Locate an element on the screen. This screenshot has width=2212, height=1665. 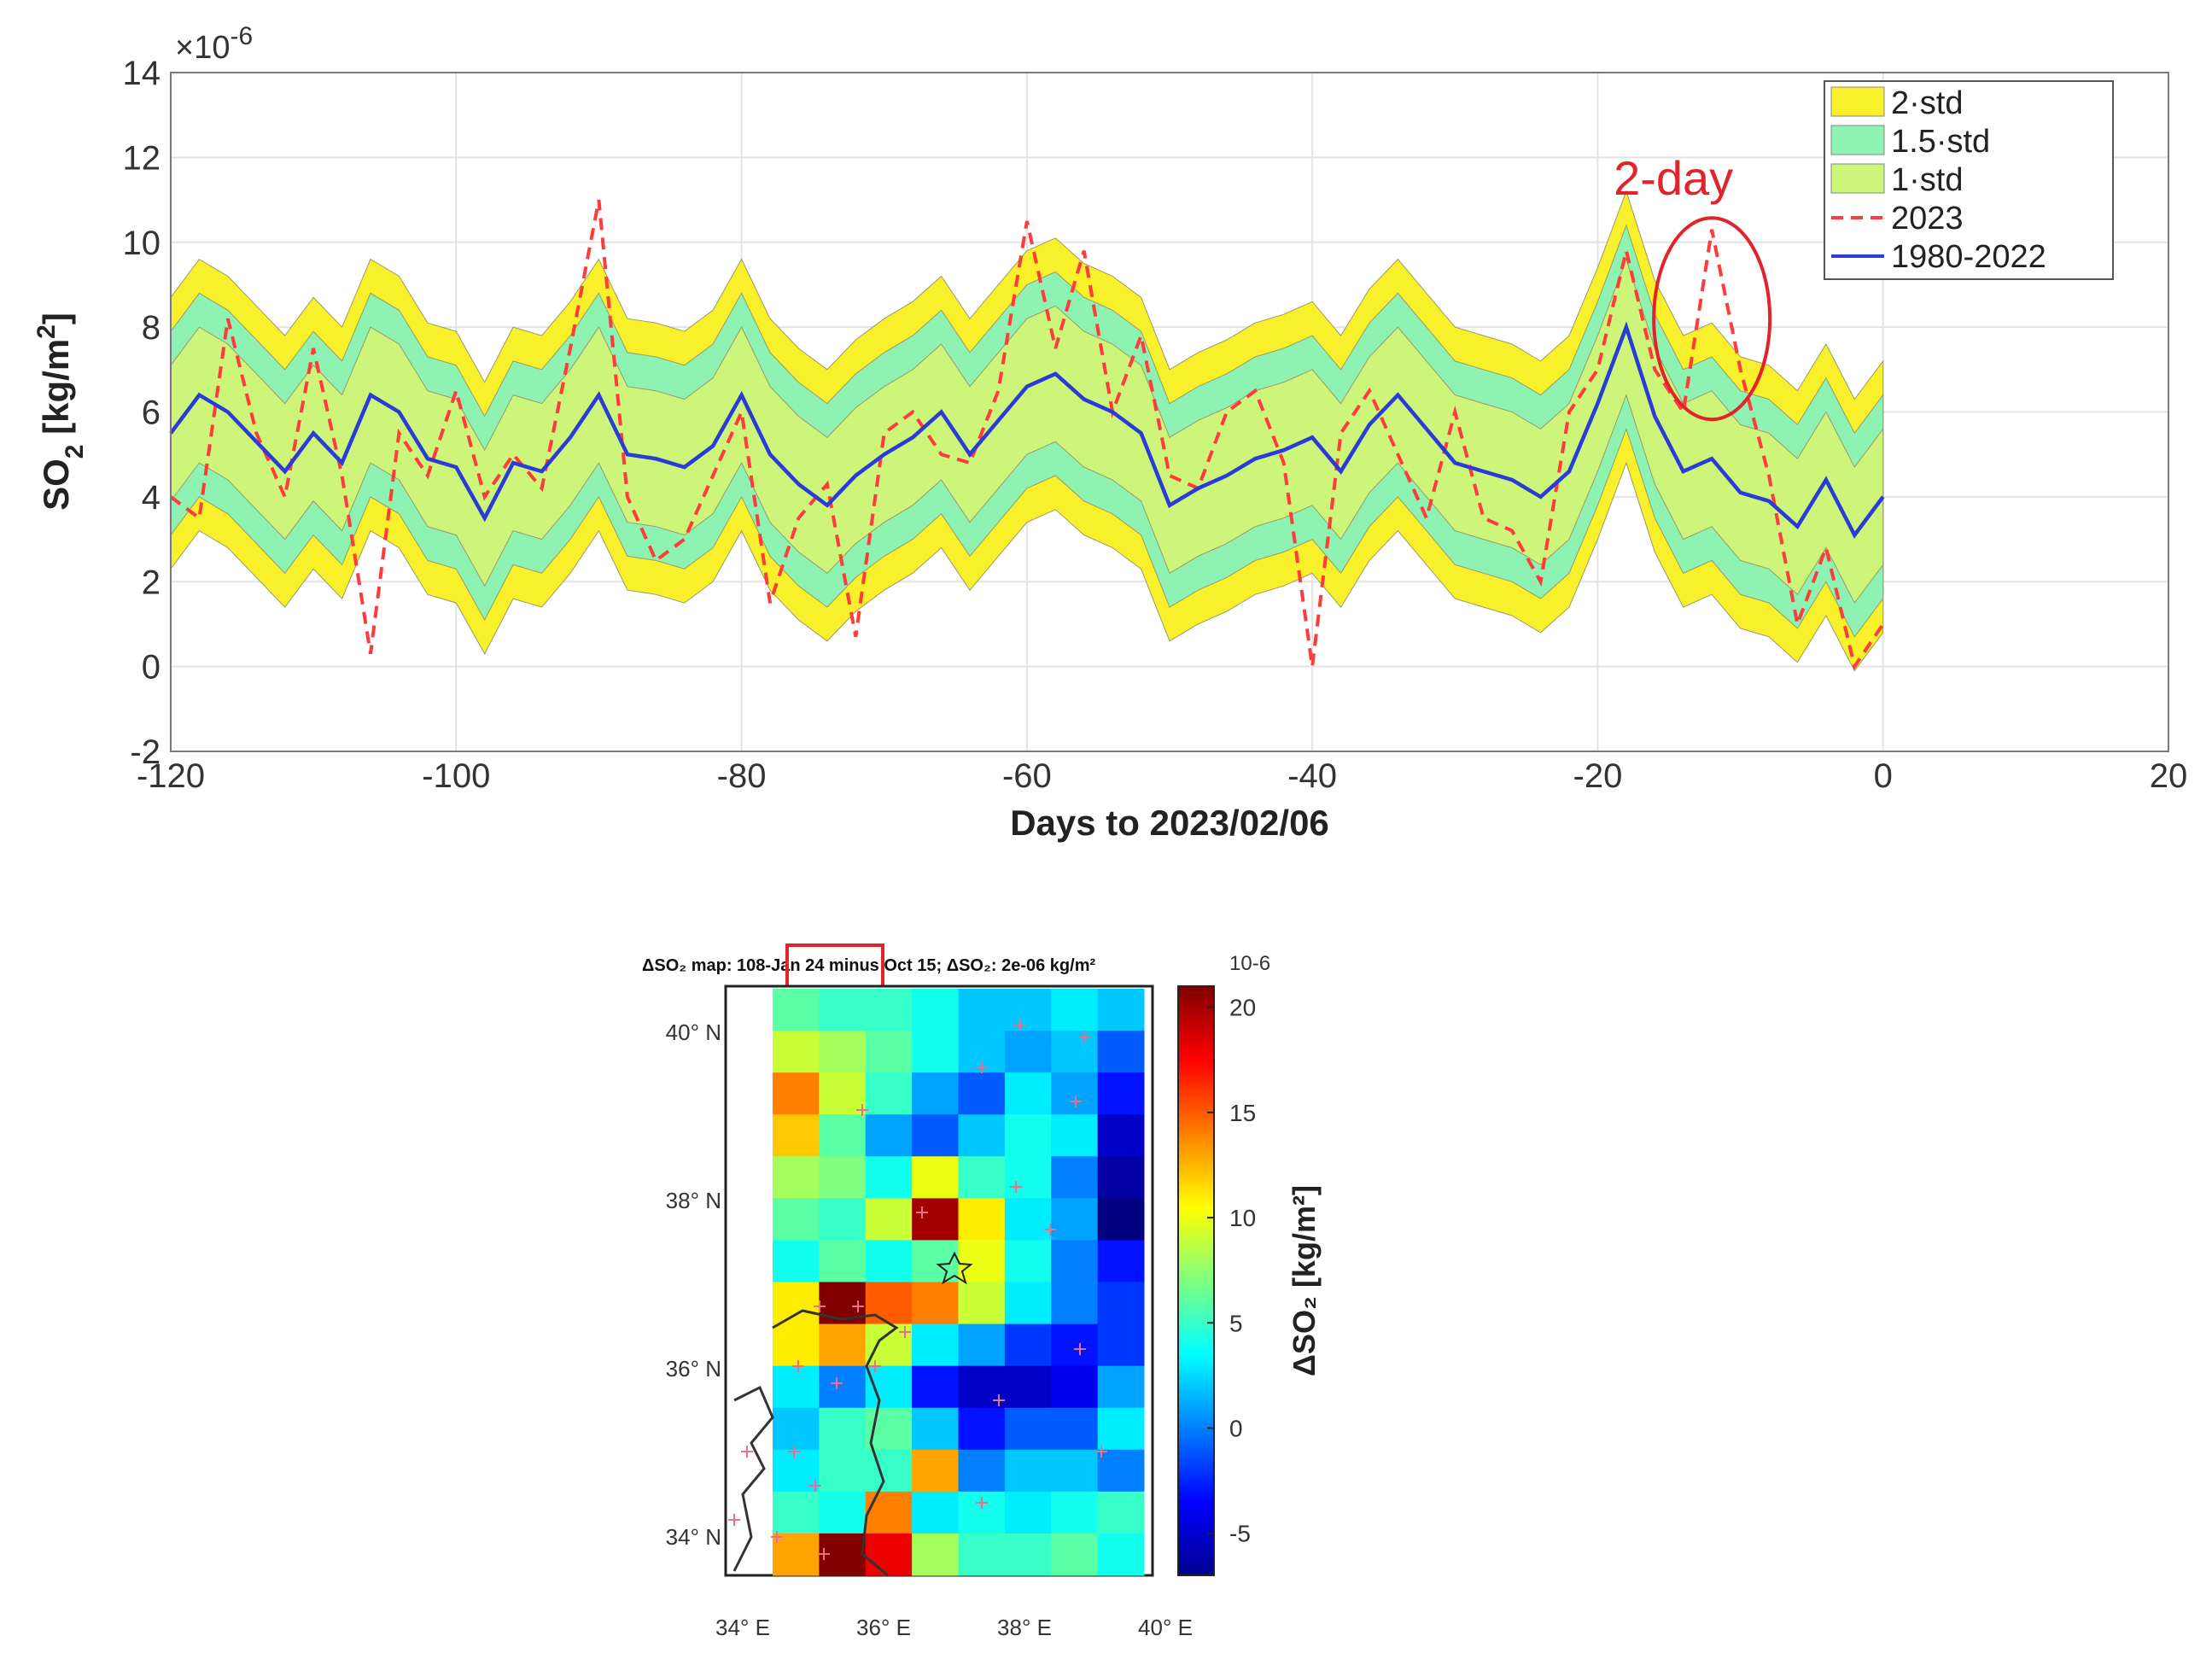
two-day-annotation: 2-day is located at coordinates (1693, 286).